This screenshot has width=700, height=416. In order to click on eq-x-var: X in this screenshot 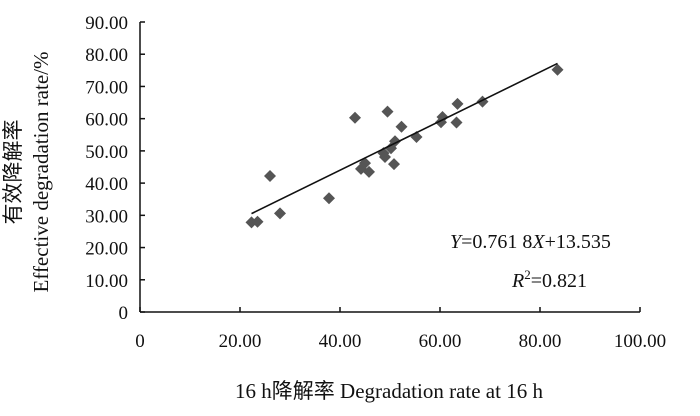, I will do `click(538, 242)`.